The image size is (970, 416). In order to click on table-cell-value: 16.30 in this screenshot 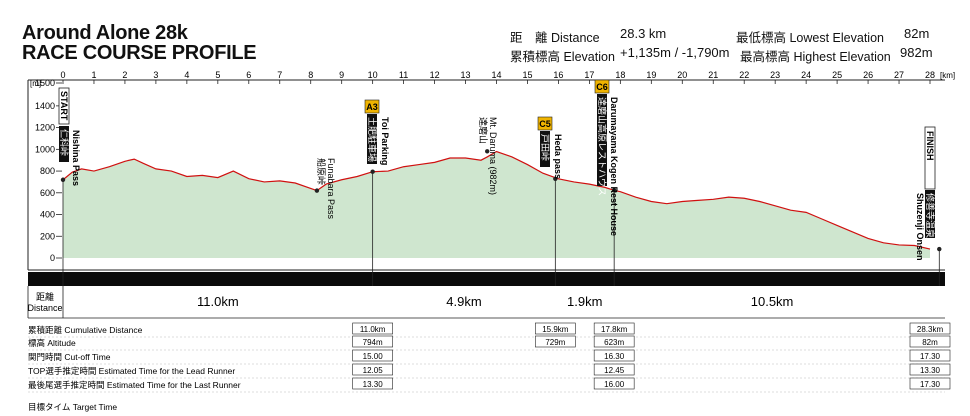, I will do `click(614, 356)`.